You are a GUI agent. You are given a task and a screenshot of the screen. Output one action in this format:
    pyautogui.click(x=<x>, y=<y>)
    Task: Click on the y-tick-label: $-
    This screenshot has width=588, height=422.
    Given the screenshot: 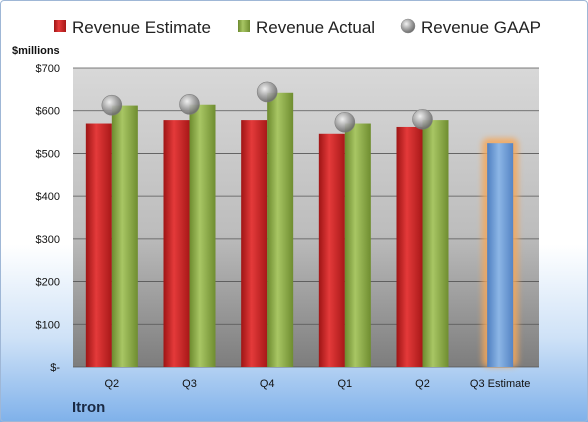 What is the action you would take?
    pyautogui.click(x=55, y=368)
    